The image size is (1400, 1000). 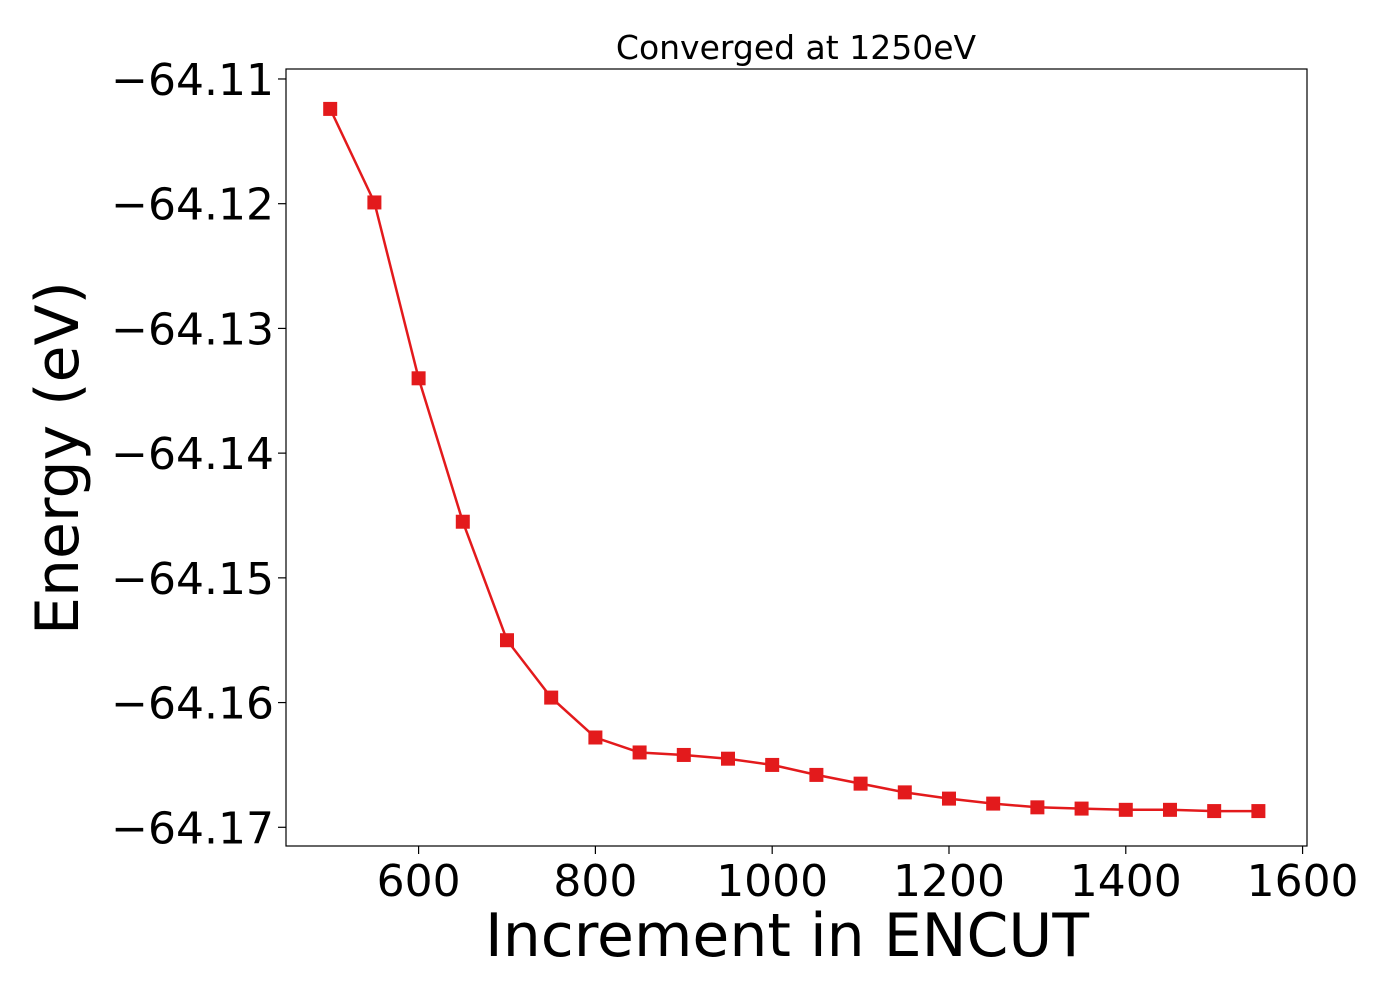 What do you see at coordinates (192, 454) in the screenshot?
I see `y-tick-label: −64.14` at bounding box center [192, 454].